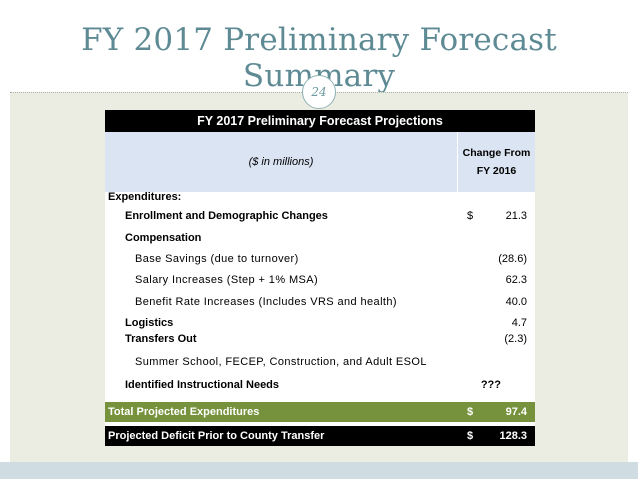  I want to click on row-label: Enrollment and Demographic Changes, so click(226, 216).